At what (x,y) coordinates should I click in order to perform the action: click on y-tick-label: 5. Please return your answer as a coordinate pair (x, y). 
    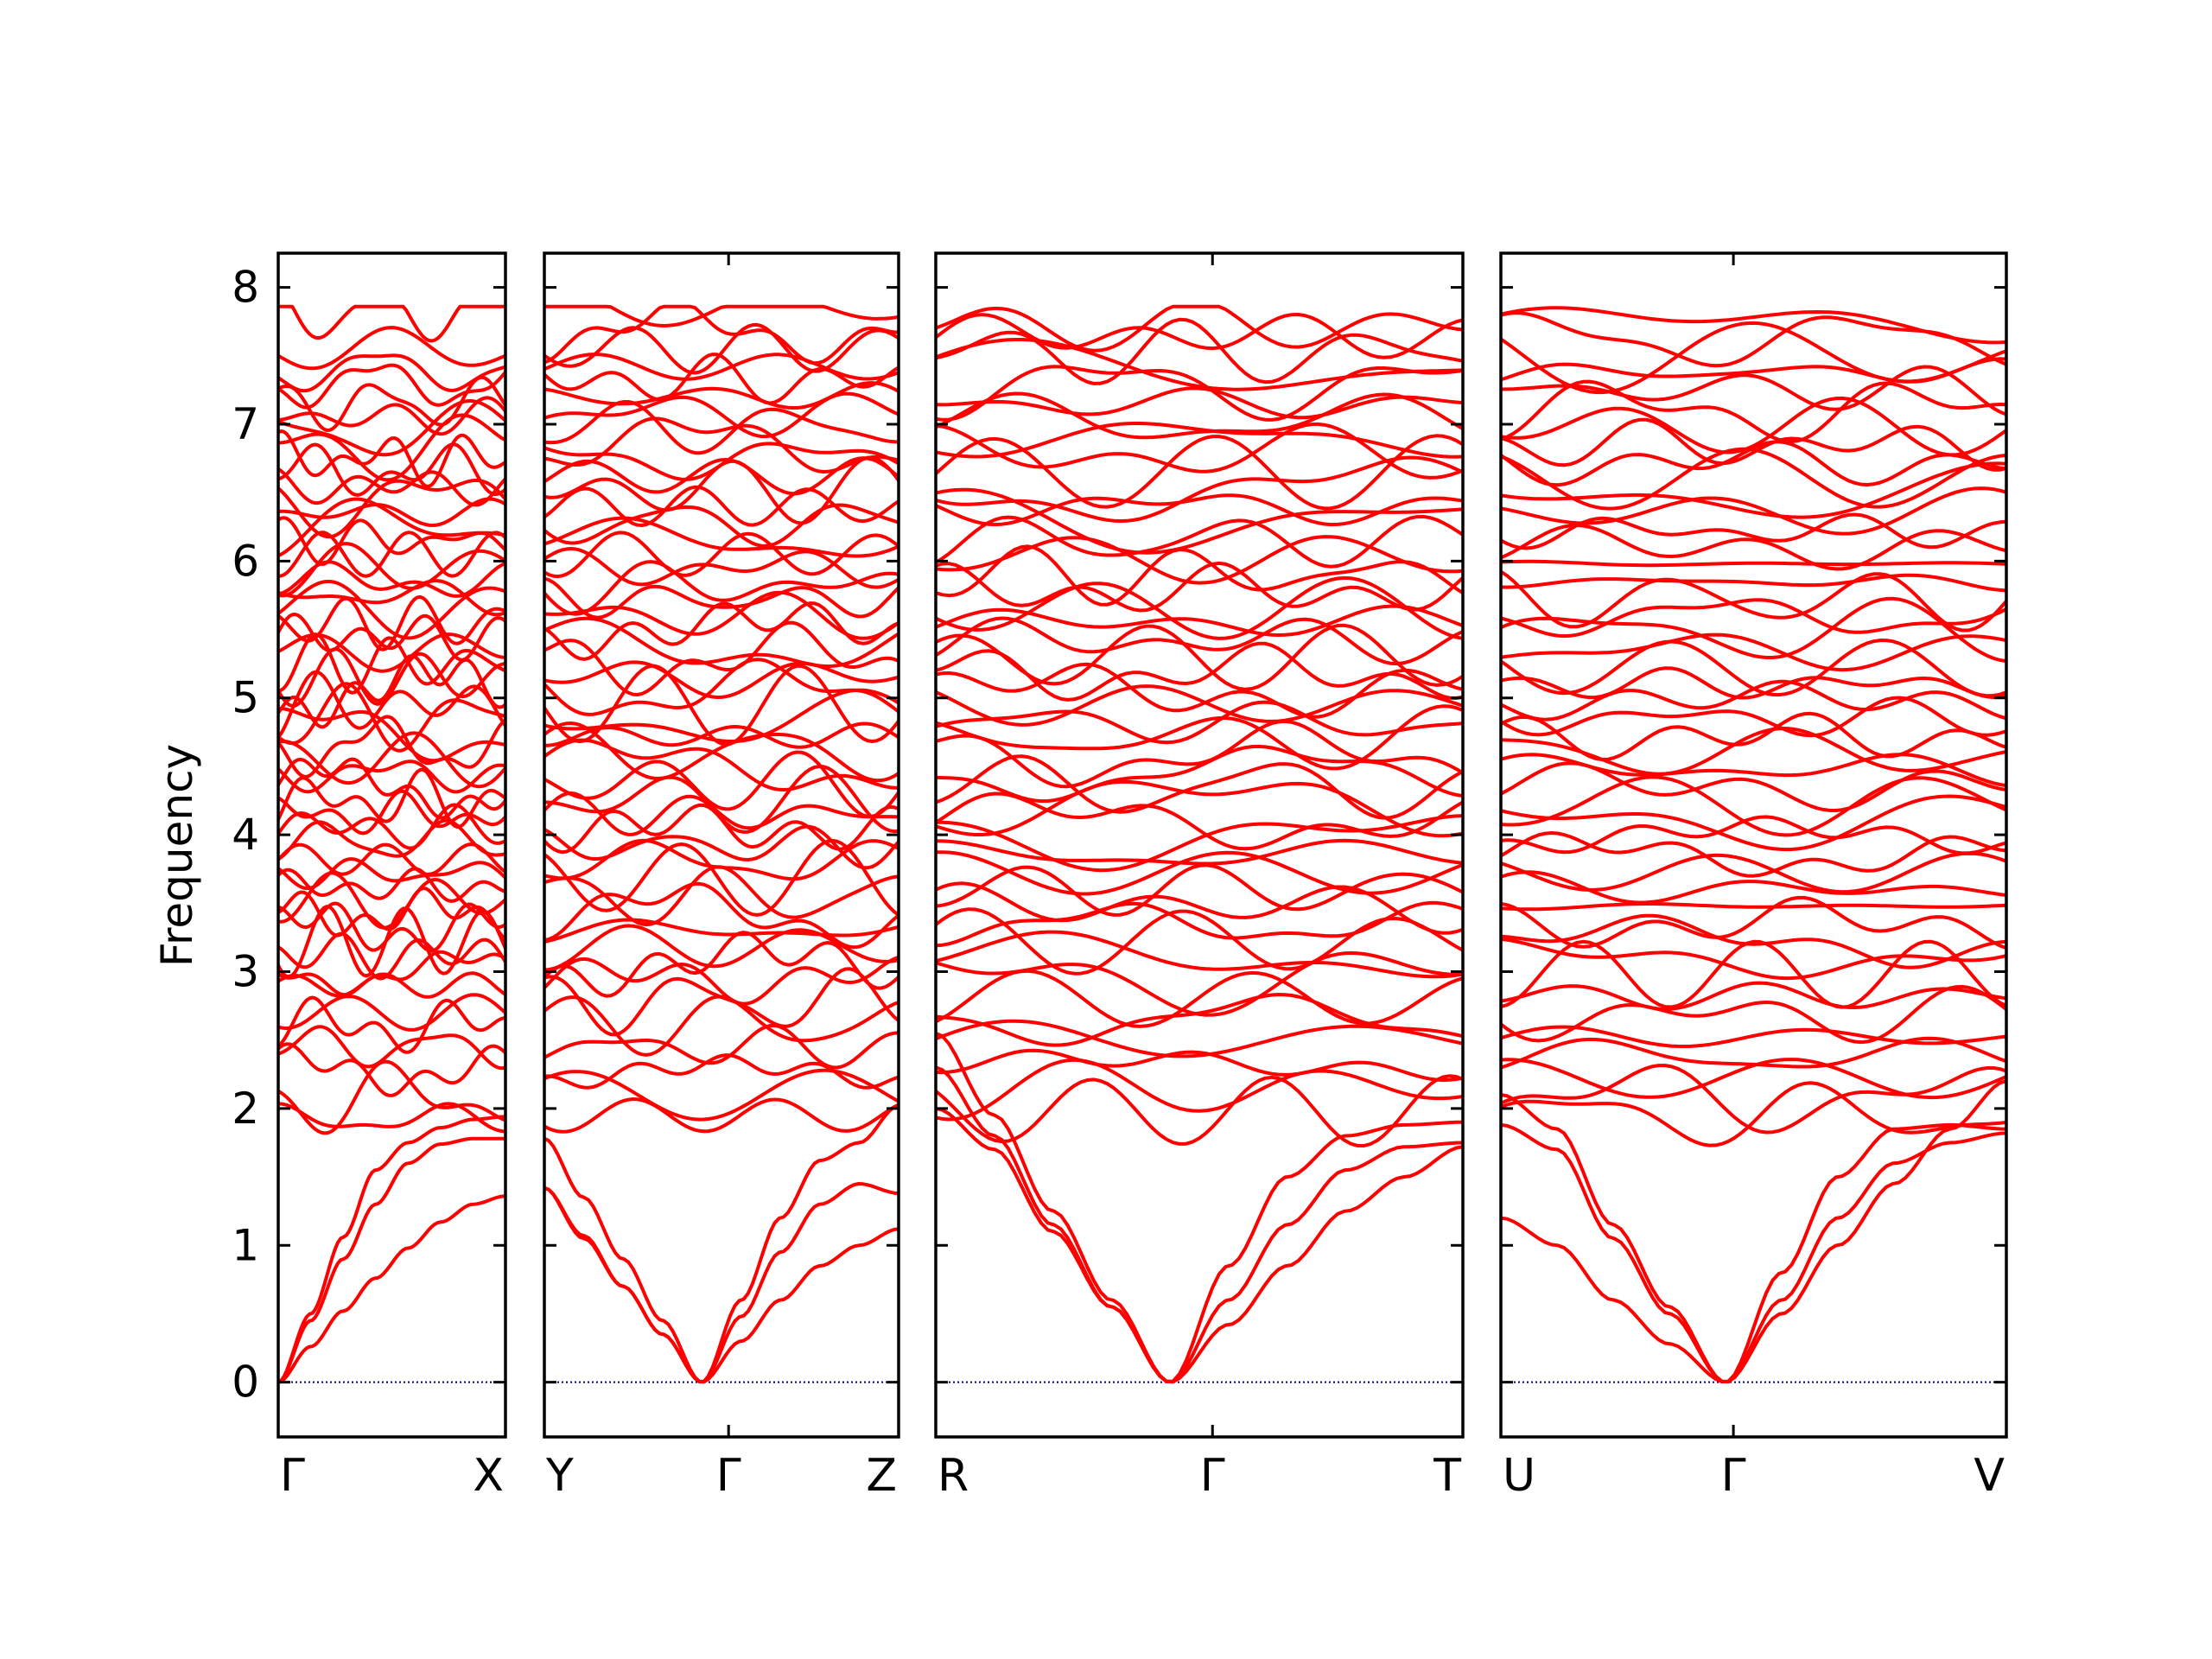
    Looking at the image, I should click on (245, 698).